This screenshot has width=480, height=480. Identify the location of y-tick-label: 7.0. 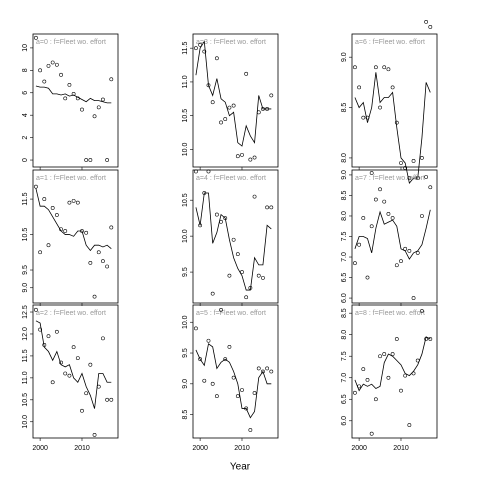
(344, 378).